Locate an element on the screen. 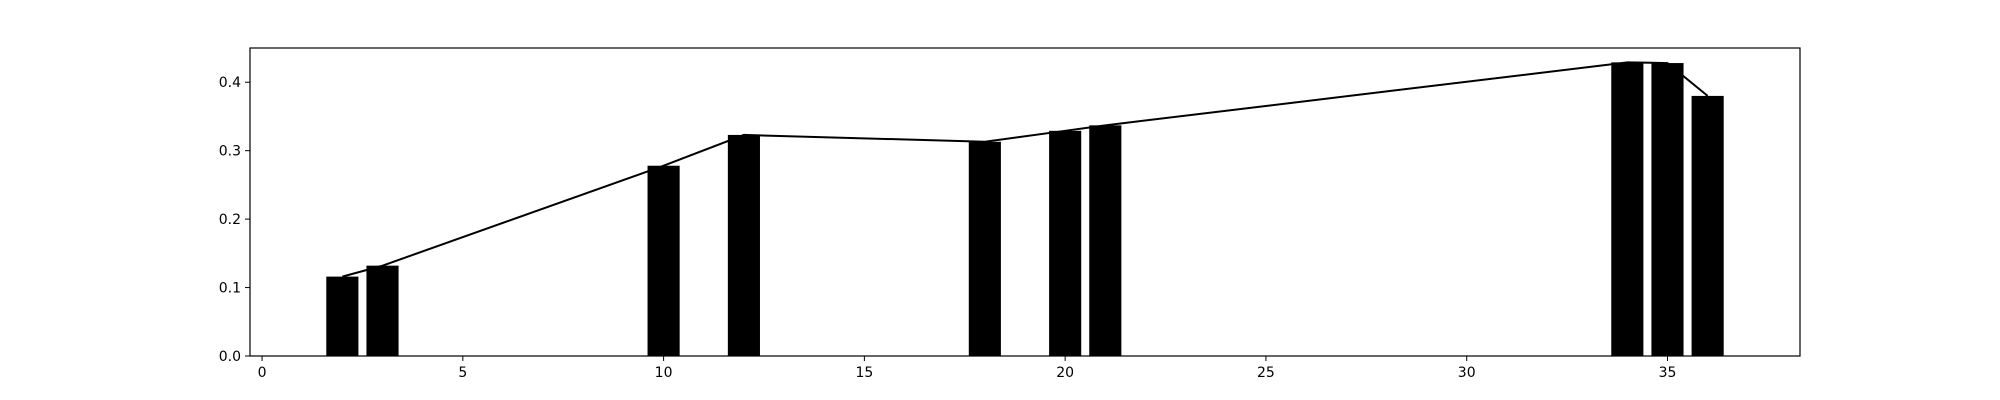 The height and width of the screenshot is (400, 2000). x-axis-ticks: 0 5 10 15 20 25 30 35 is located at coordinates (967, 368).